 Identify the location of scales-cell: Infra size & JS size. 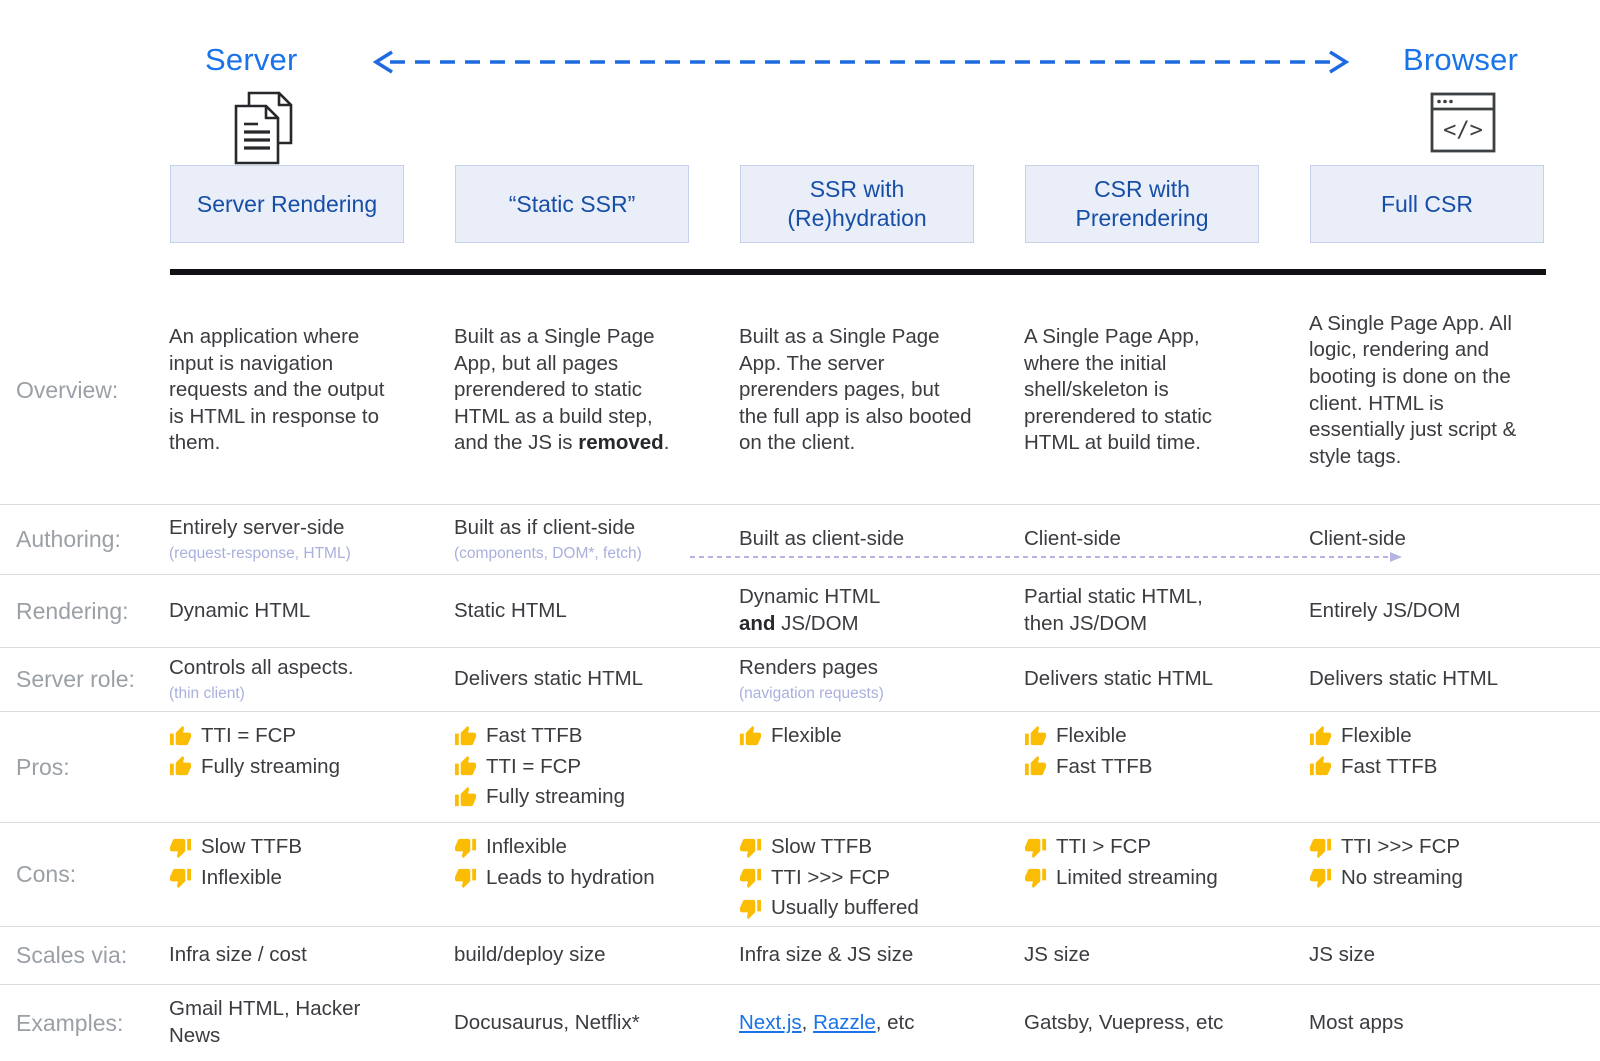
(826, 955).